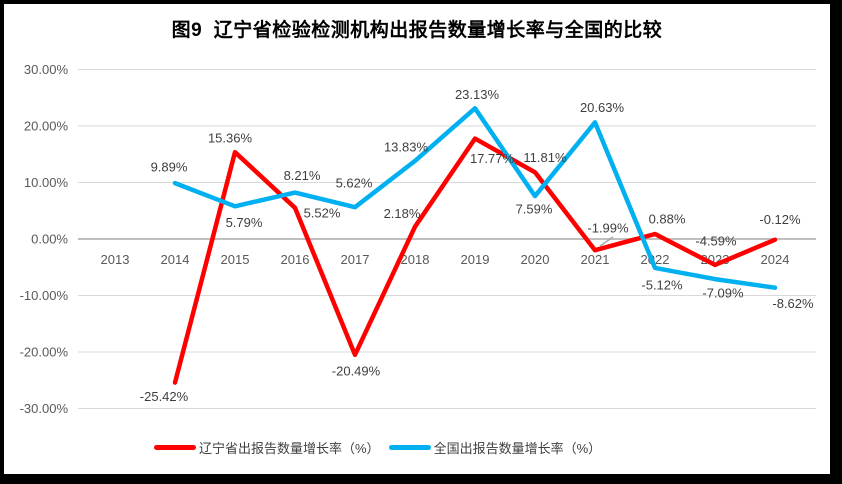 This screenshot has height=484, width=842. I want to click on national-data-label-2020: 7.59%, so click(534, 209).